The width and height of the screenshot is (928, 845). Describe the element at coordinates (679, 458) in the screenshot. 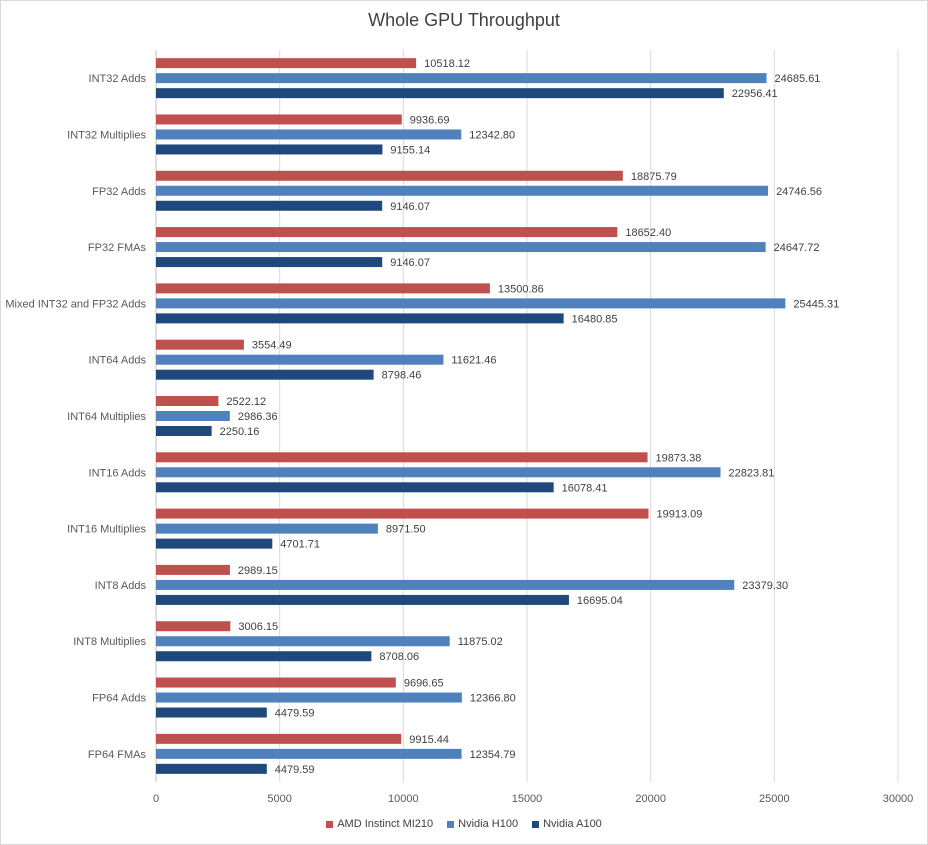

I see `data-label: 19873.38` at that location.